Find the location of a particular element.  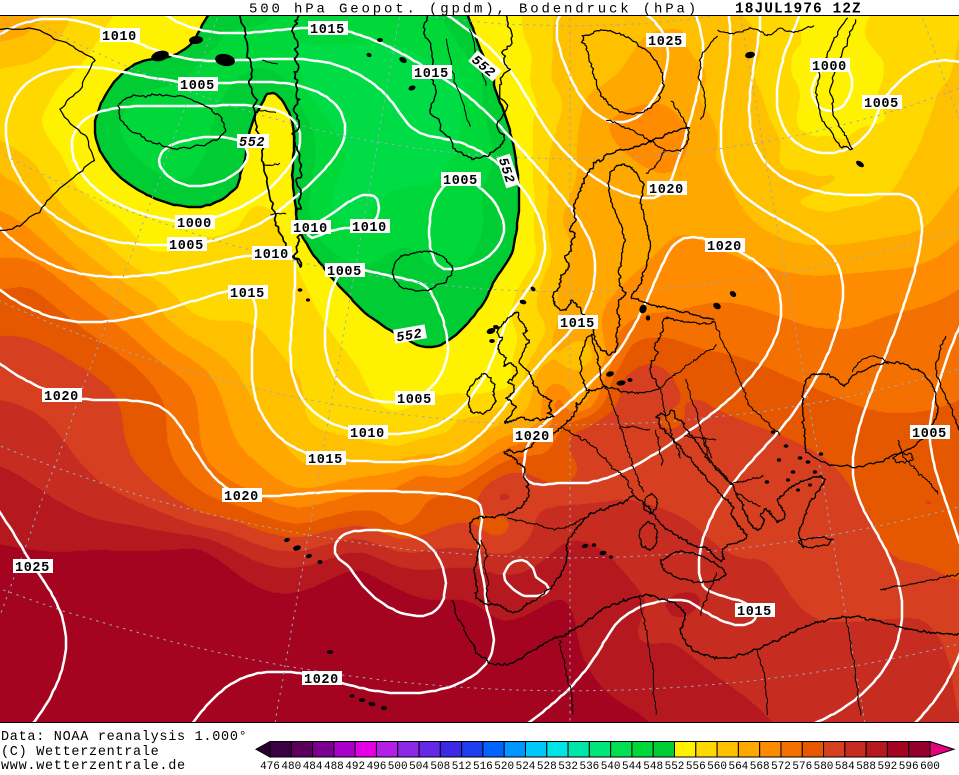

svg-text: 548 is located at coordinates (653, 765).